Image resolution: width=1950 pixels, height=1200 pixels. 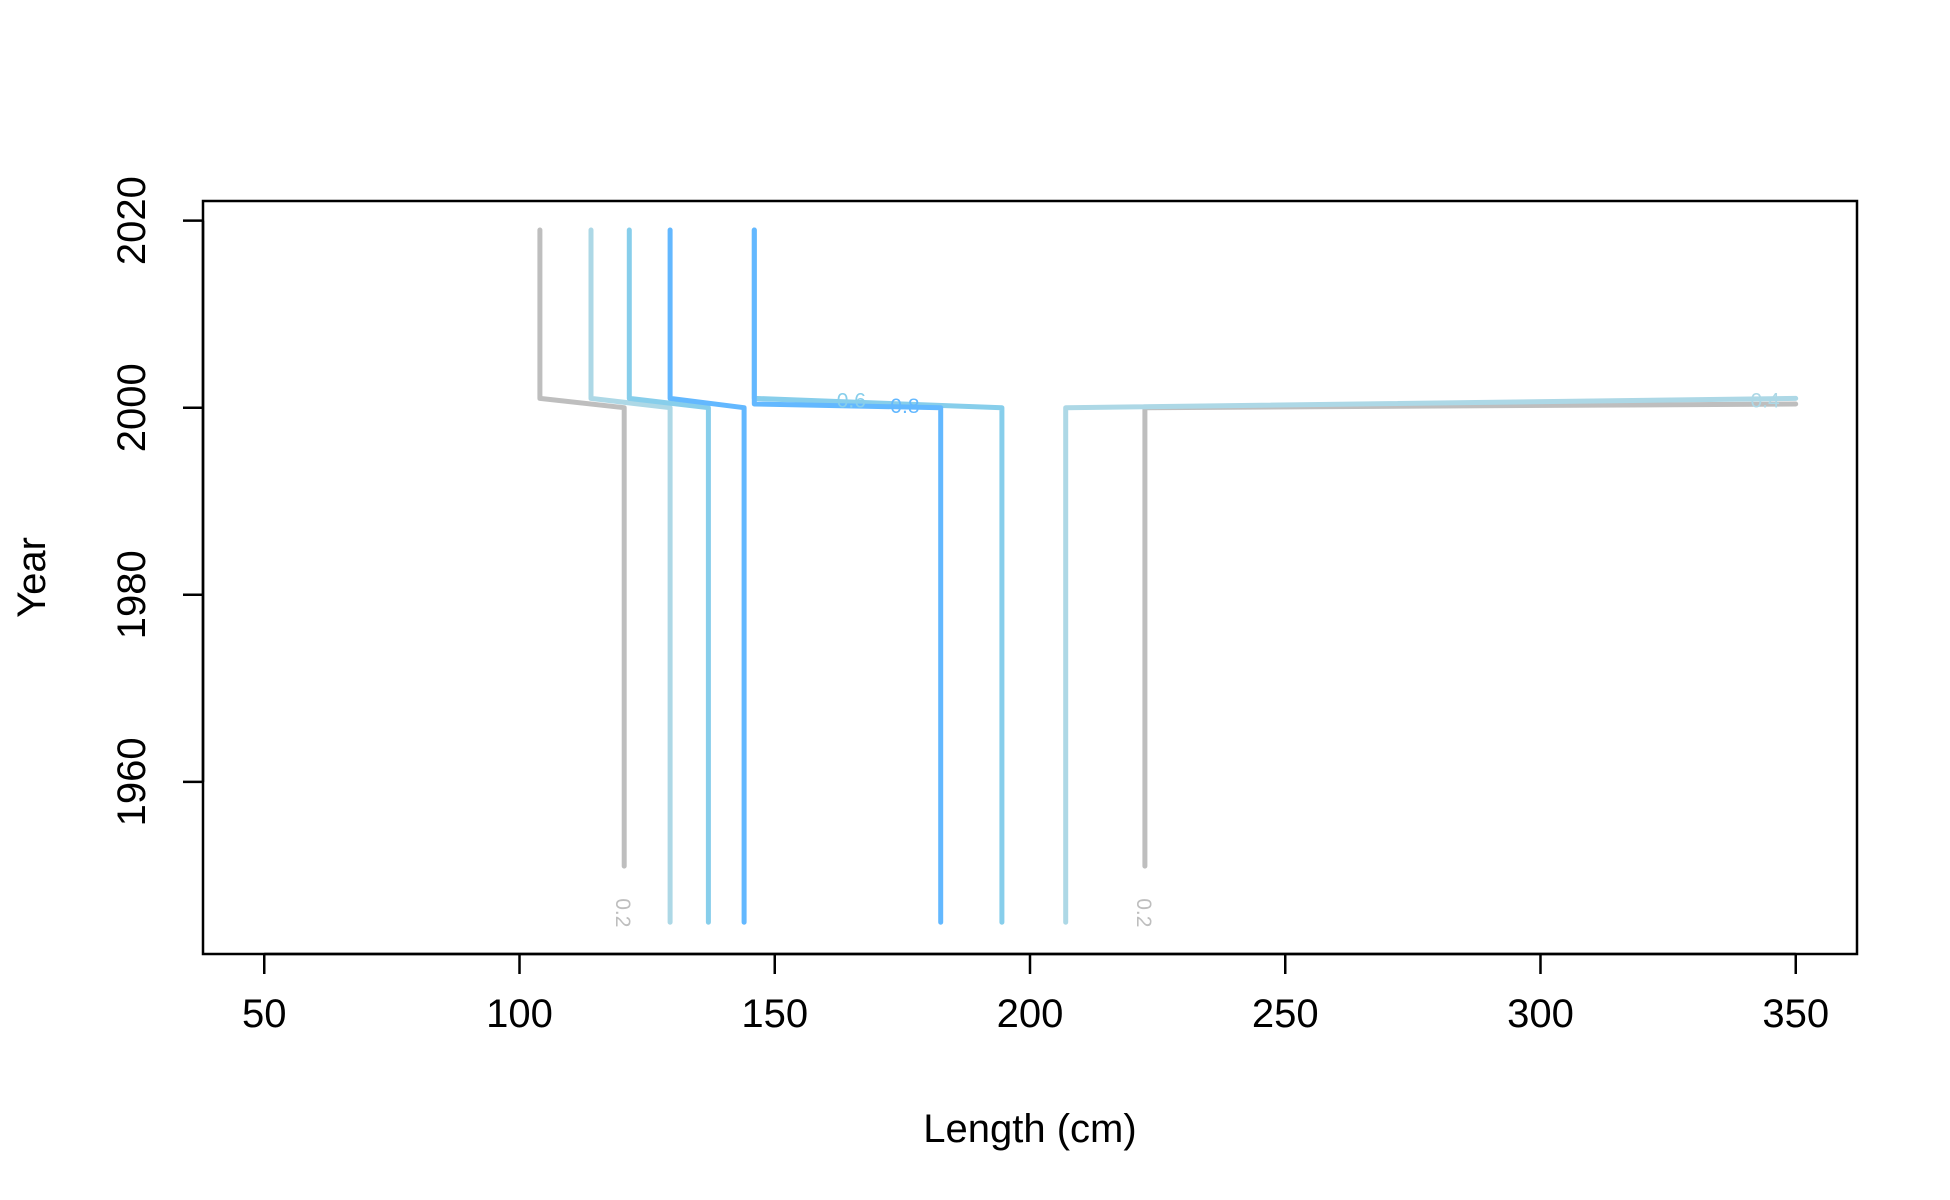 I want to click on contour-label: 0.8, so click(x=904, y=406).